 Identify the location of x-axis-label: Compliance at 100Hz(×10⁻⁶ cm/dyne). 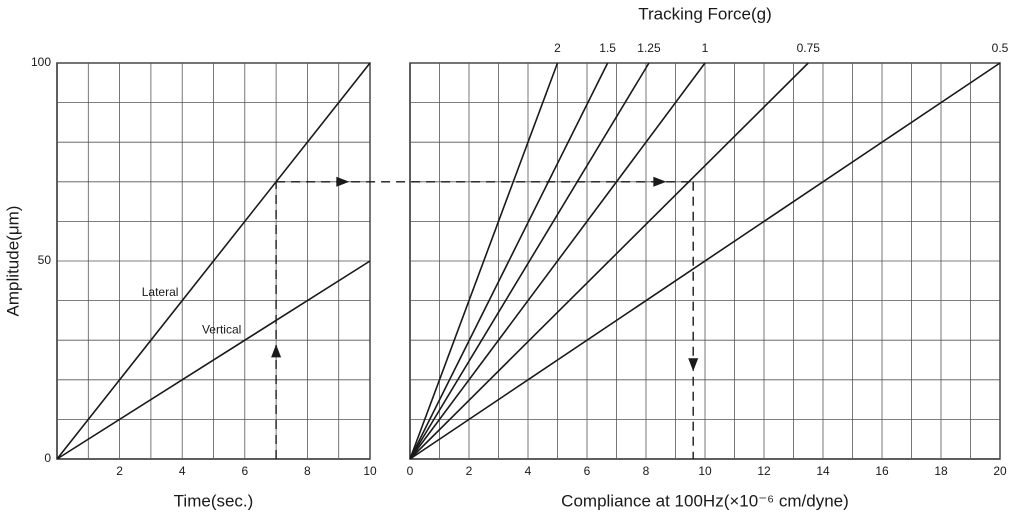
(705, 500).